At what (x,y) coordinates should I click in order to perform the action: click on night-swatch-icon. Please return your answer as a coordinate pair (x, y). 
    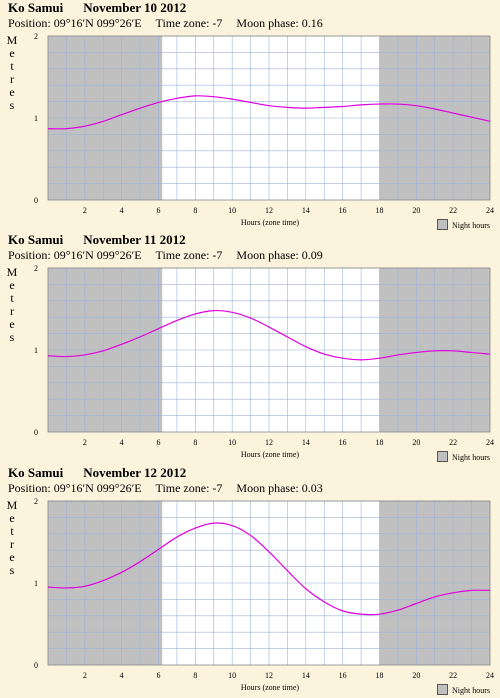
    Looking at the image, I should click on (442, 456).